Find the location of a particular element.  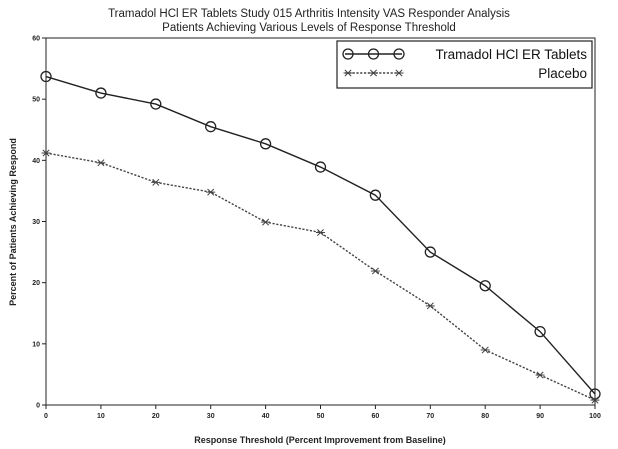

x-tick-label: 70 is located at coordinates (430, 416).